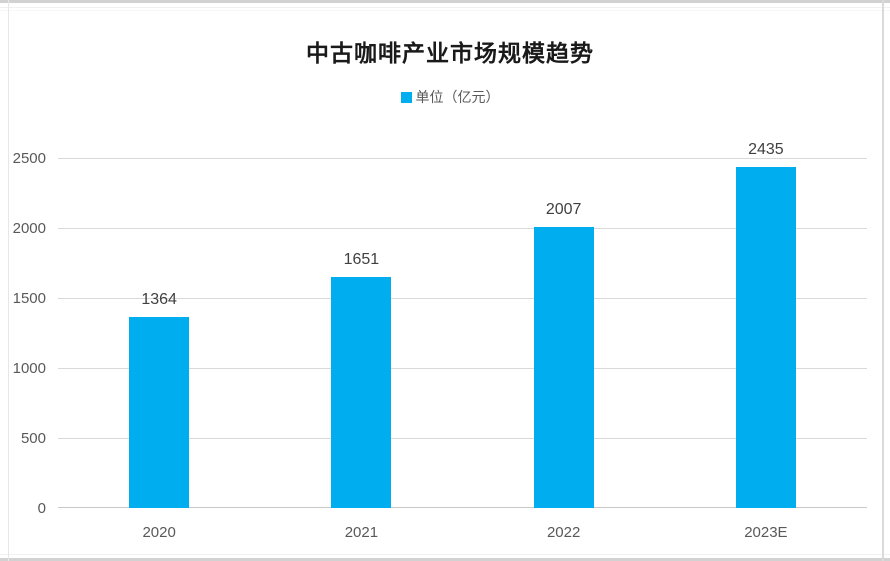 This screenshot has height=561, width=890. Describe the element at coordinates (8, 280) in the screenshot. I see `frame-border-left` at that location.